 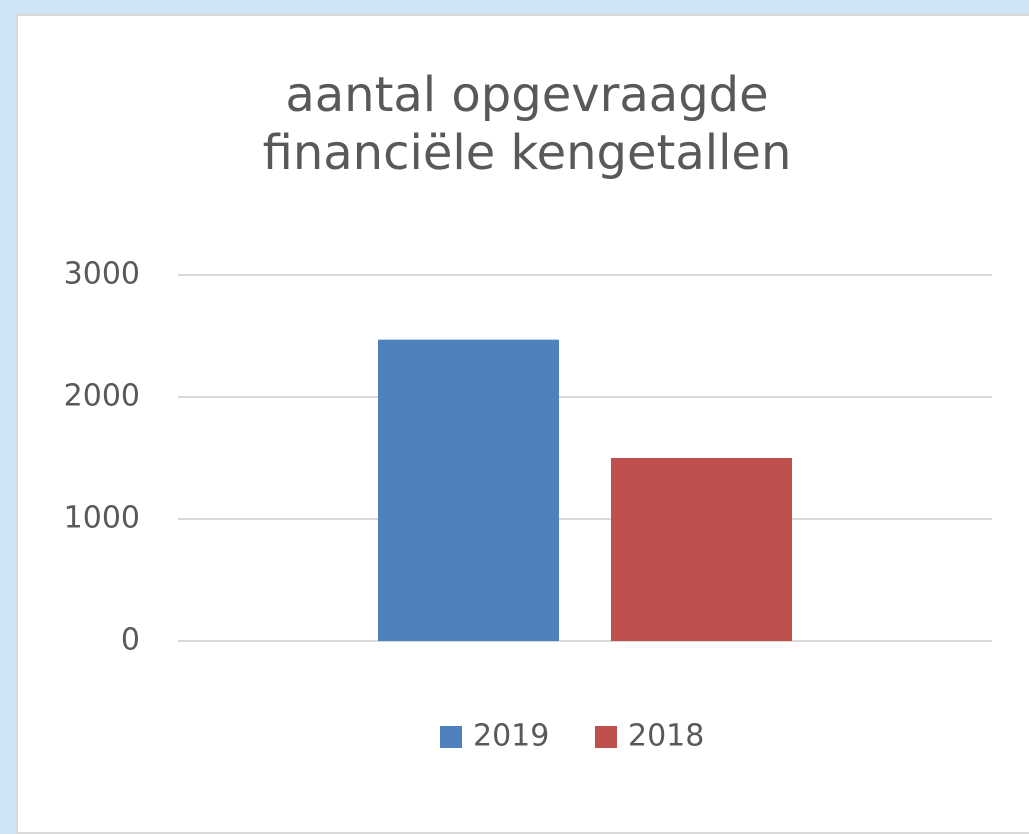 I want to click on y-tick-label: 0, so click(x=130, y=640).